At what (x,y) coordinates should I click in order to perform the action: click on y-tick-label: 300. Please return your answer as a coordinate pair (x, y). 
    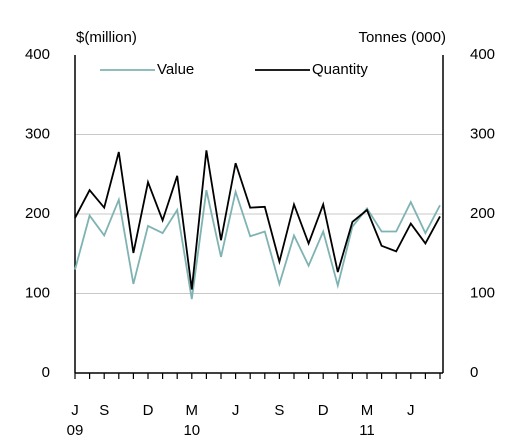
    Looking at the image, I should click on (37, 133).